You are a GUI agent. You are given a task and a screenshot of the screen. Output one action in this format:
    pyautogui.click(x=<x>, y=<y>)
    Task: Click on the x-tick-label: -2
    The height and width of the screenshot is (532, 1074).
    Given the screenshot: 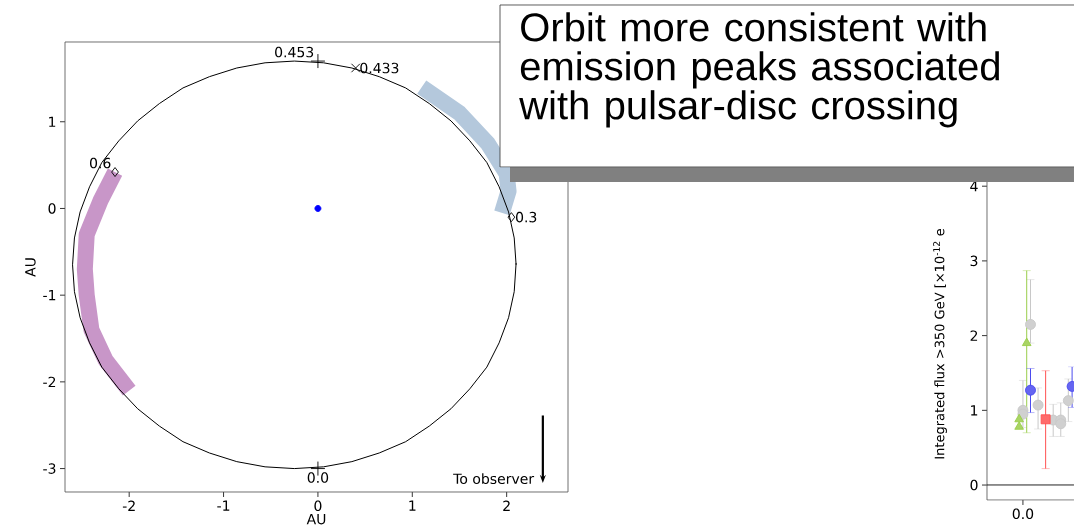 What is the action you would take?
    pyautogui.click(x=128, y=505)
    